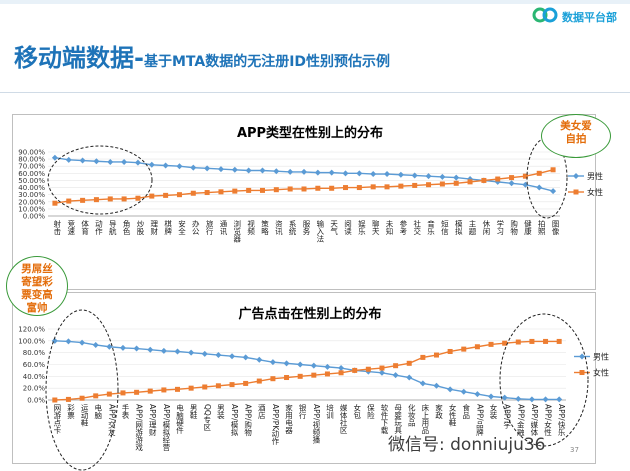 Image resolution: width=630 pixels, height=471 pixels. I want to click on x-tick-label: 通讯, so click(223, 228).